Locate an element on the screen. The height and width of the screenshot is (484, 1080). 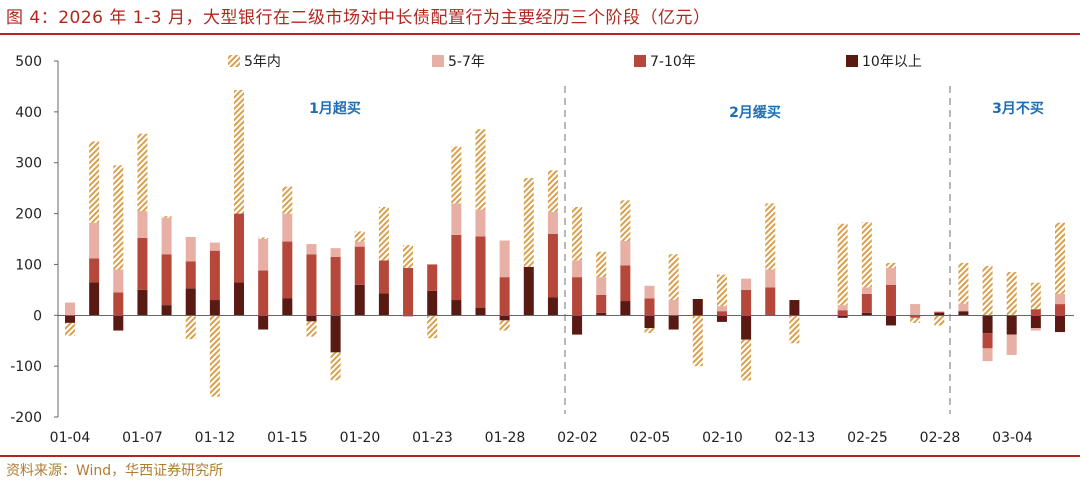
x-tick-label: 01-15 is located at coordinates (287, 438).